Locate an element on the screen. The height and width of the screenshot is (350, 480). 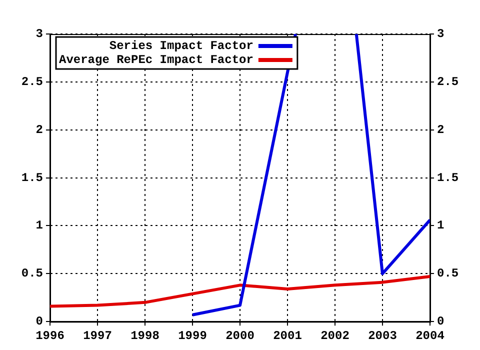
x-tick-label: 2000 is located at coordinates (240, 335).